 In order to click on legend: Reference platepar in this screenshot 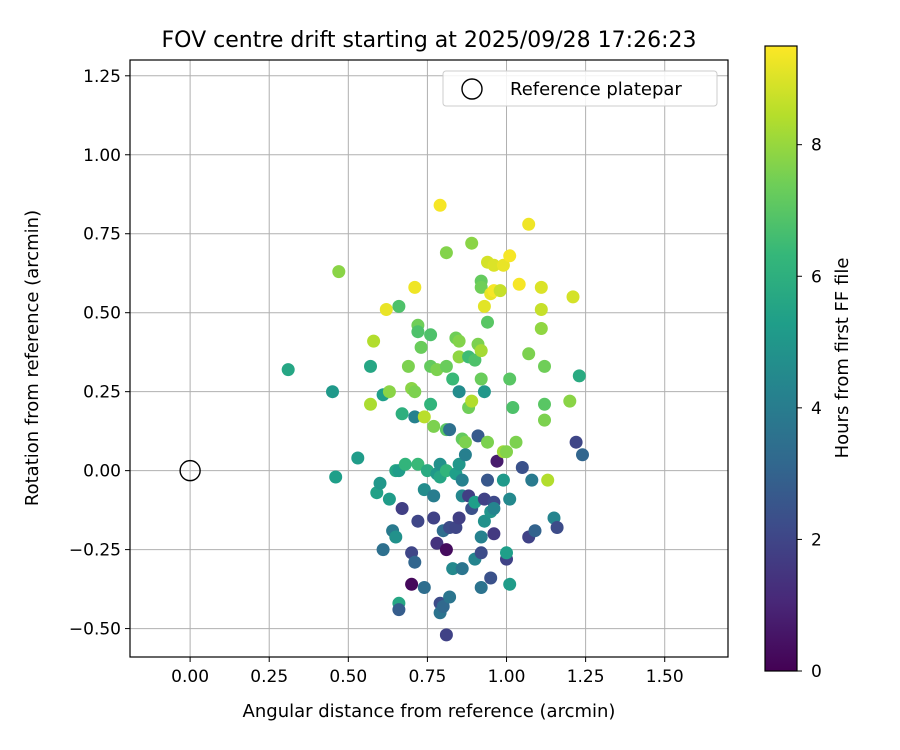, I will do `click(580, 88)`.